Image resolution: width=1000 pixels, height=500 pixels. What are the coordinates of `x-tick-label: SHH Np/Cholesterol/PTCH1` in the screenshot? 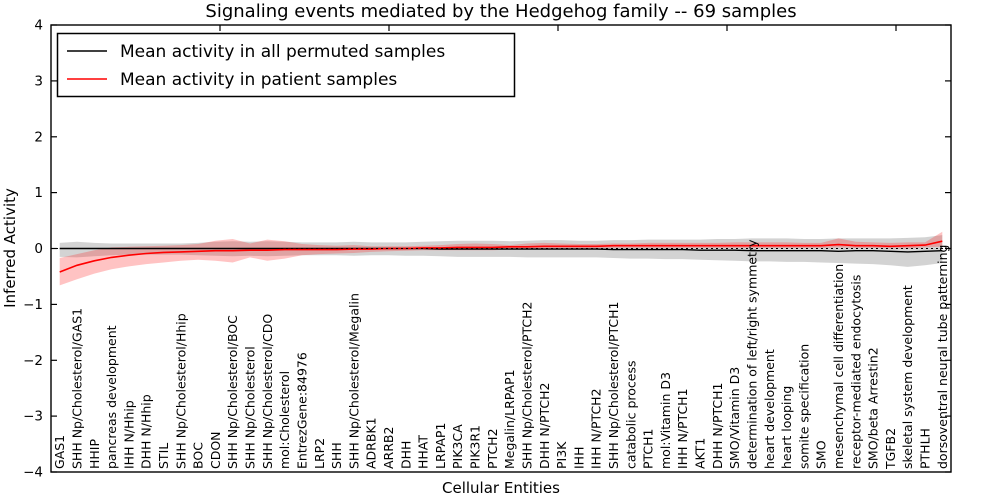 It's located at (613, 386).